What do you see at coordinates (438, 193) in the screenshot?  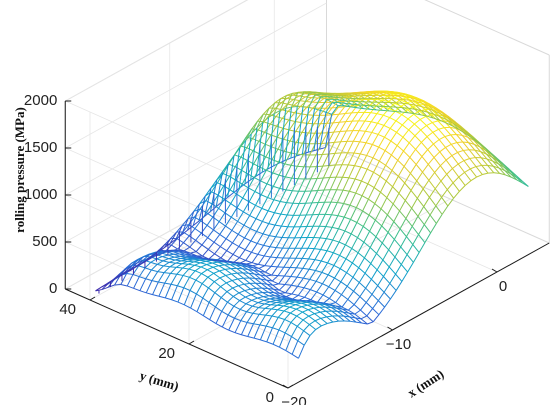 I see `box-edge` at bounding box center [438, 193].